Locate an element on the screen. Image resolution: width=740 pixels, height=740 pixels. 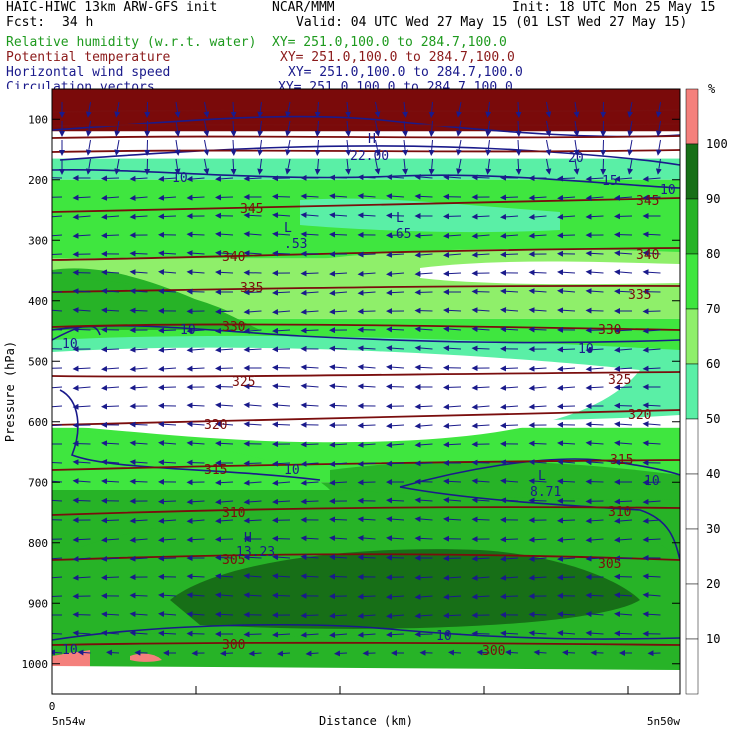
theta-label-320: 320 is located at coordinates (215, 425).